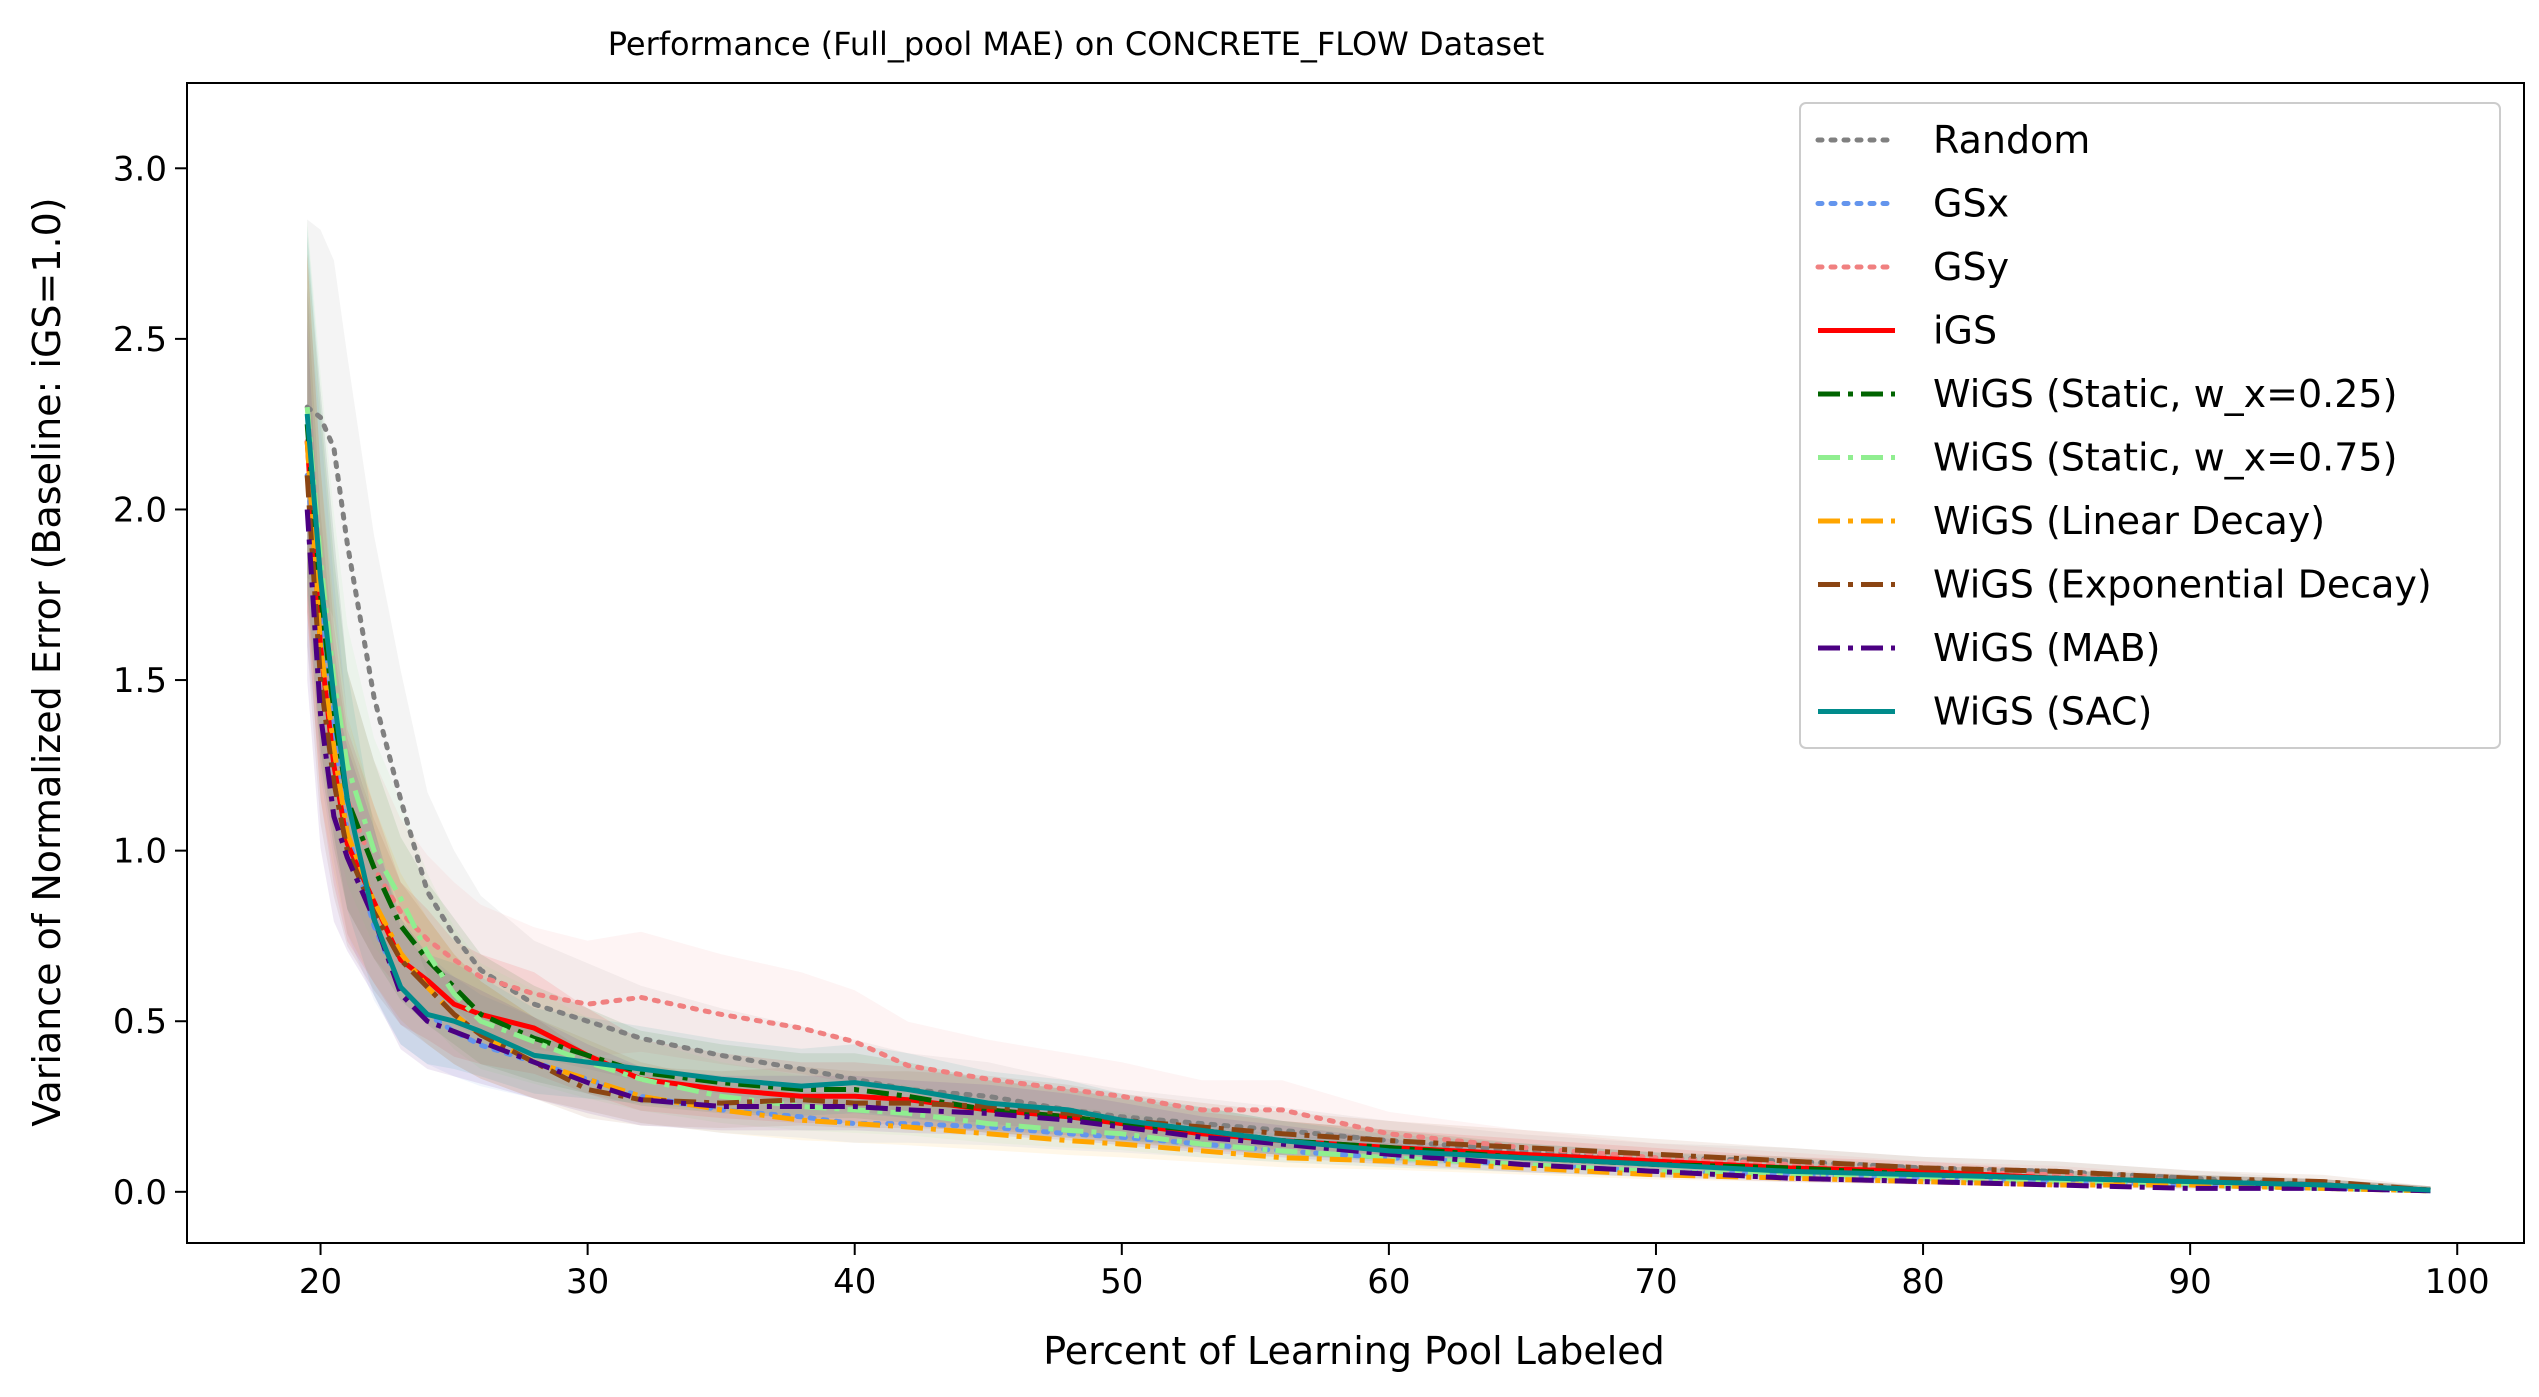 The height and width of the screenshot is (1397, 2539). I want to click on y-tick-label: 1.5, so click(140, 681).